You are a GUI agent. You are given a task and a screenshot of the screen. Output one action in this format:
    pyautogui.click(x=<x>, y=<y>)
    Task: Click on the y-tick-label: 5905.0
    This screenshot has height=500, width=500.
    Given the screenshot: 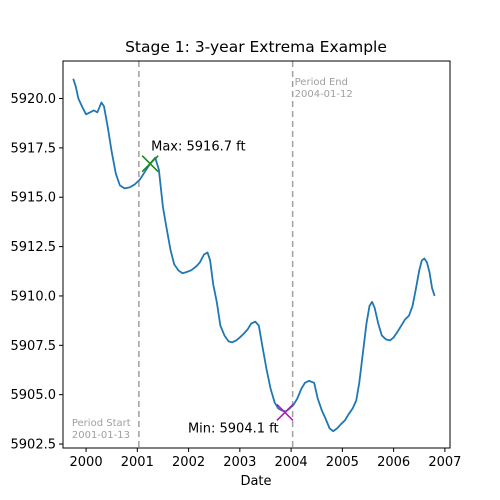 What is the action you would take?
    pyautogui.click(x=34, y=395)
    